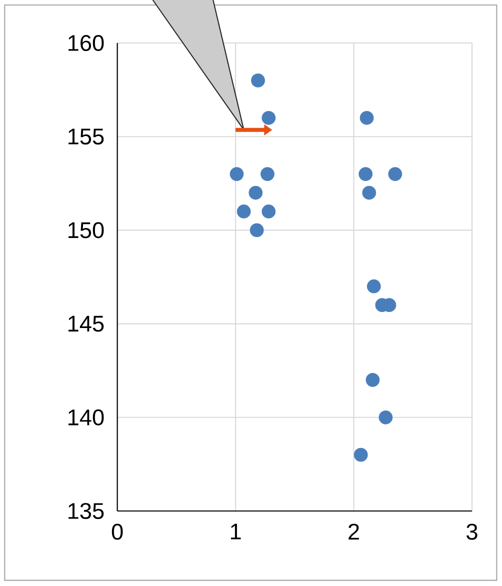 The width and height of the screenshot is (502, 586). Describe the element at coordinates (86, 136) in the screenshot. I see `y-tick-label: 155` at that location.